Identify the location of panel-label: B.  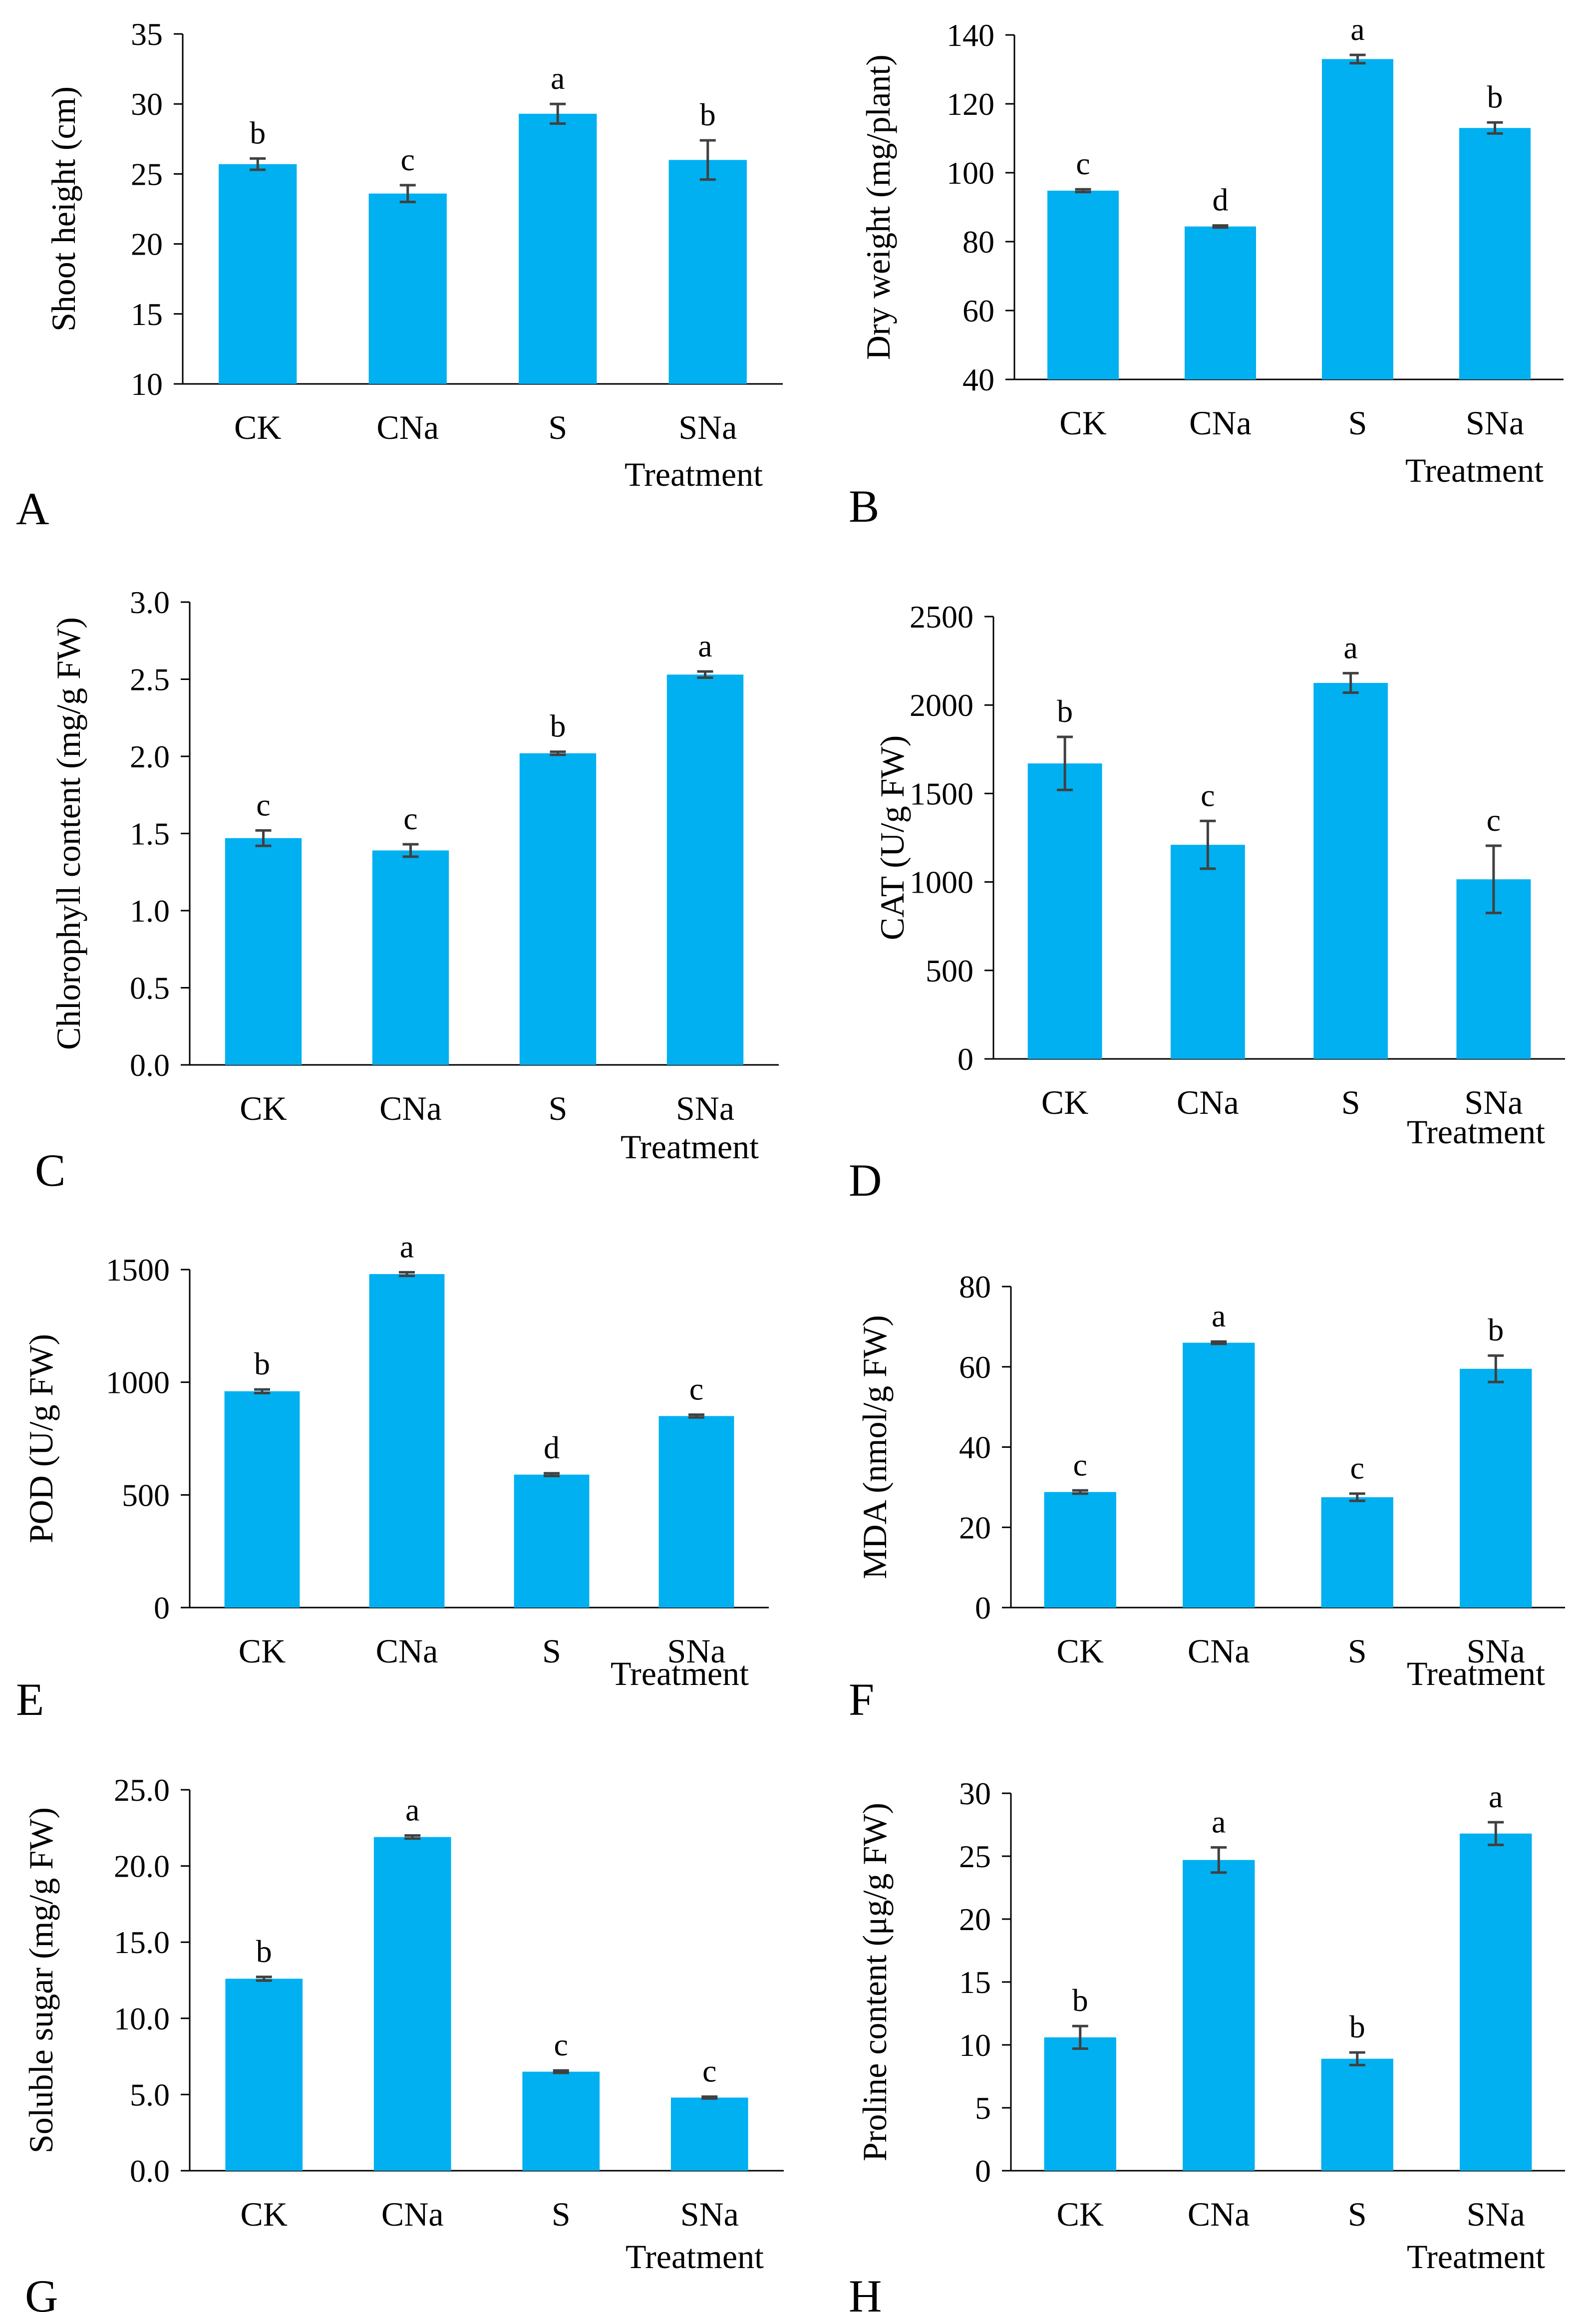
(864, 506).